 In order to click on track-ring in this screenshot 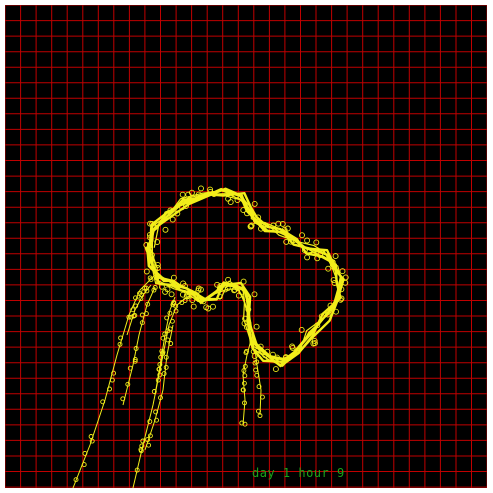, I will do `click(244, 277)`.